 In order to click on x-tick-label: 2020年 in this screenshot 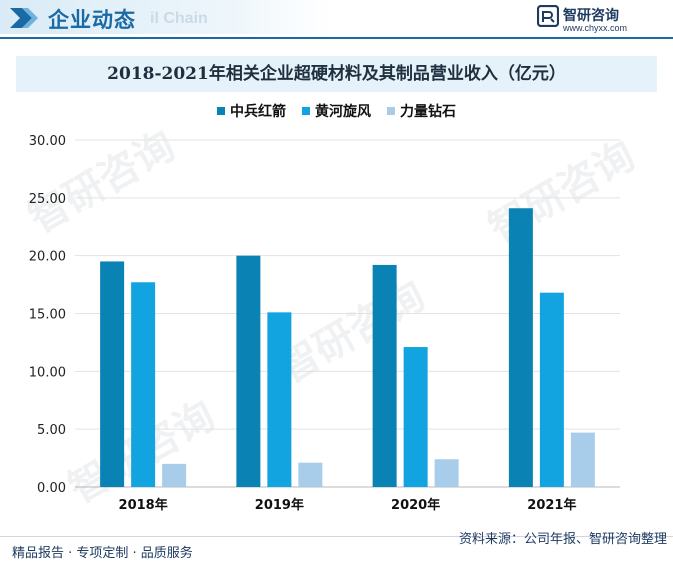, I will do `click(415, 505)`.